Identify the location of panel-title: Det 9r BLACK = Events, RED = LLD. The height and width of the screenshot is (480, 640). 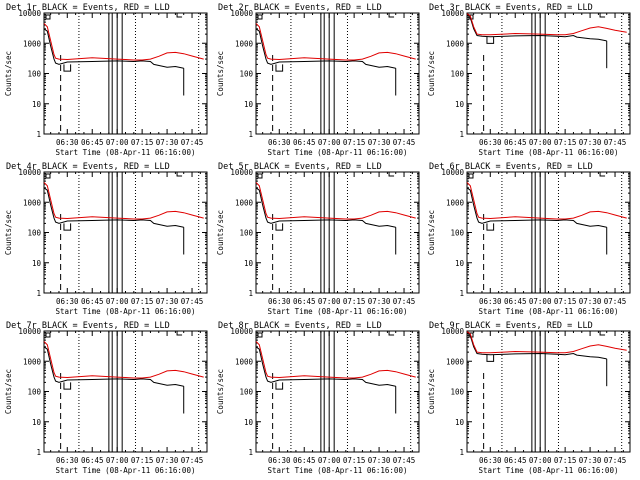
(511, 326).